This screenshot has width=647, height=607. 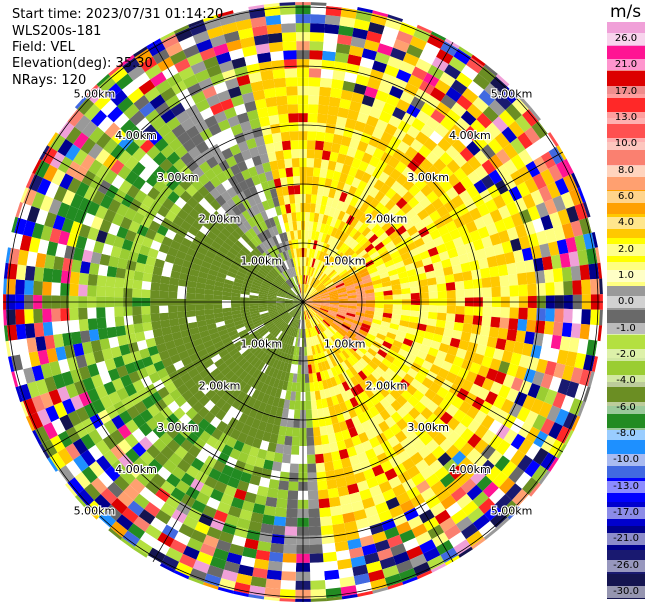 What do you see at coordinates (626, 223) in the screenshot?
I see `colorbar-tick-label: 4.0` at bounding box center [626, 223].